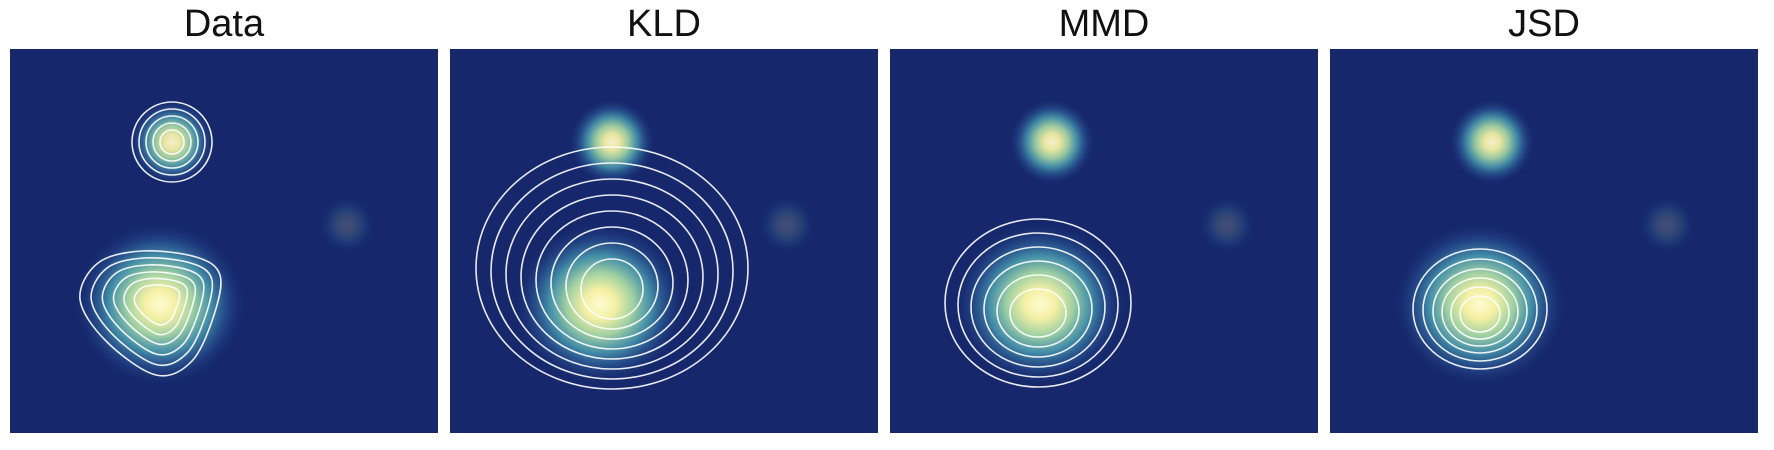 Image resolution: width=1774 pixels, height=450 pixels. Describe the element at coordinates (1544, 24) in the screenshot. I see `panel-title: JSD` at that location.